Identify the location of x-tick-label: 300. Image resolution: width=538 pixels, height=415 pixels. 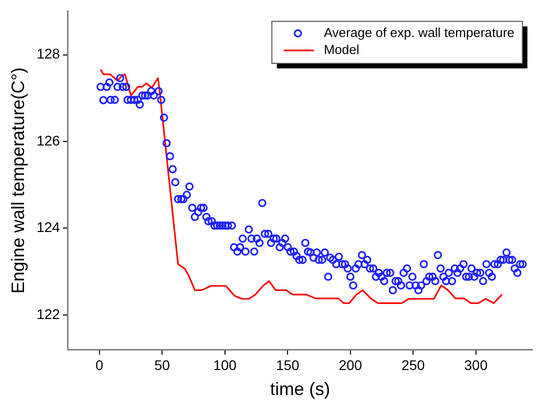
(476, 364).